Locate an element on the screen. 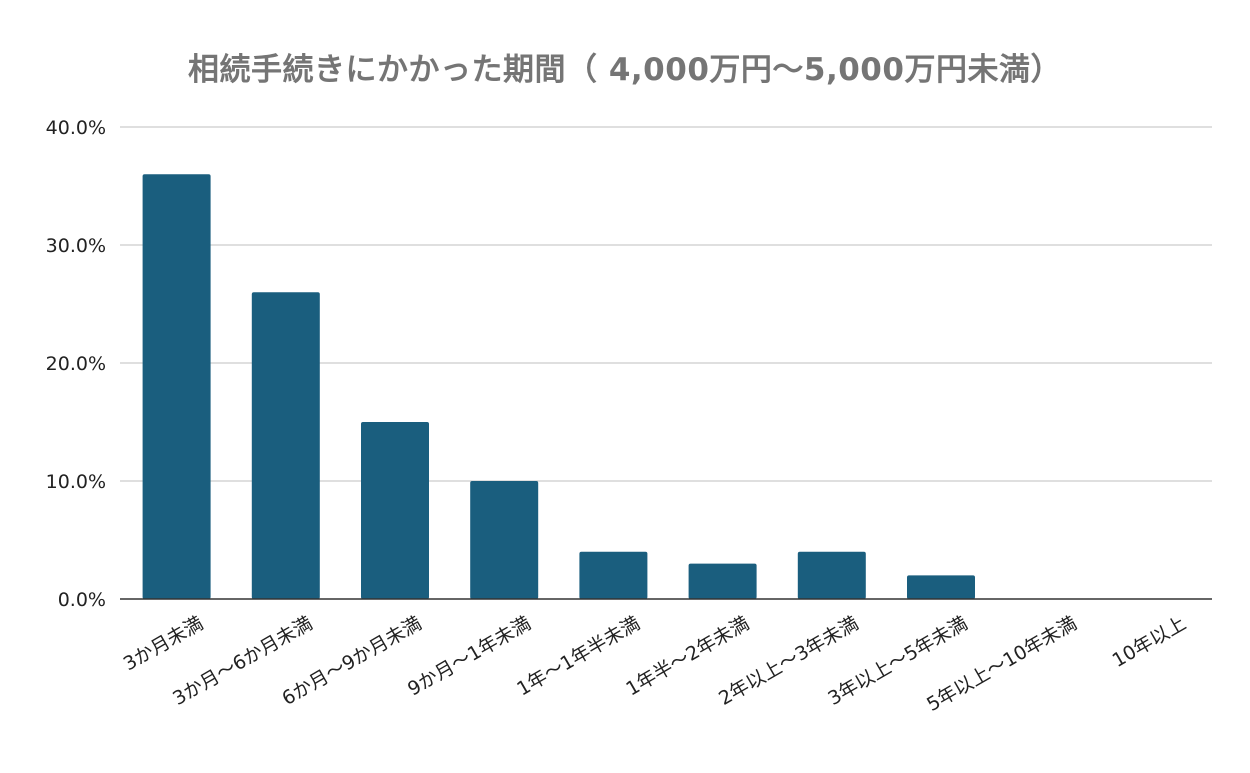 Image resolution: width=1250 pixels, height=773 pixels. y-tick-label: 20.0% is located at coordinates (76, 364).